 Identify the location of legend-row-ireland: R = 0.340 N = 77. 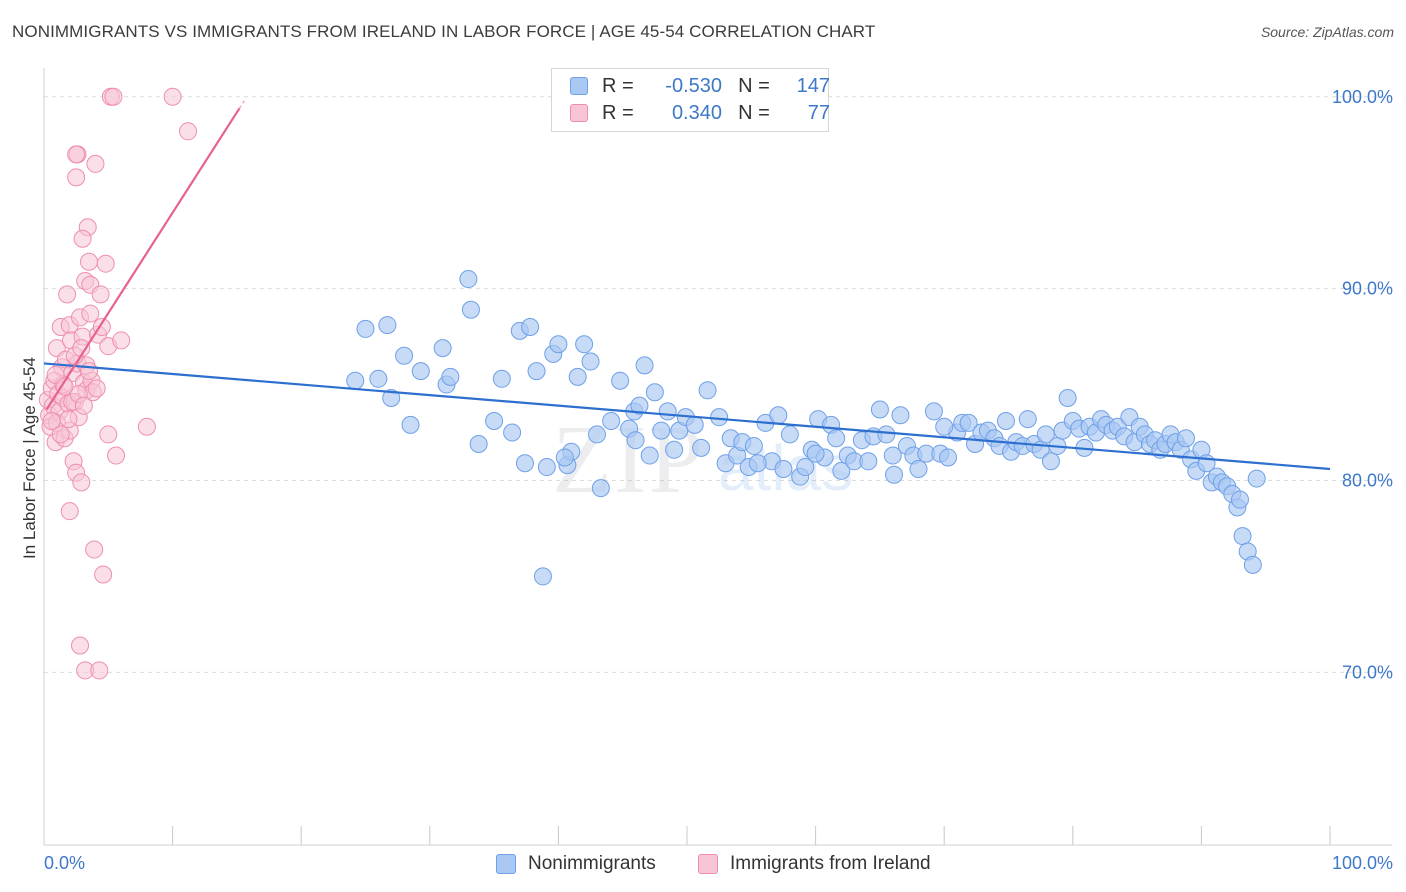
(700, 113).